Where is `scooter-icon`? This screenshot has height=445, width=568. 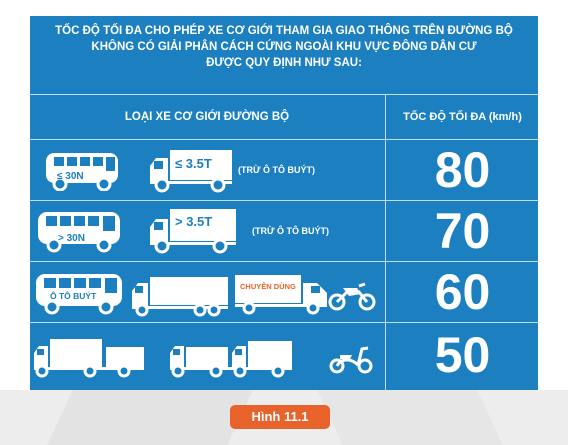 scooter-icon is located at coordinates (351, 360).